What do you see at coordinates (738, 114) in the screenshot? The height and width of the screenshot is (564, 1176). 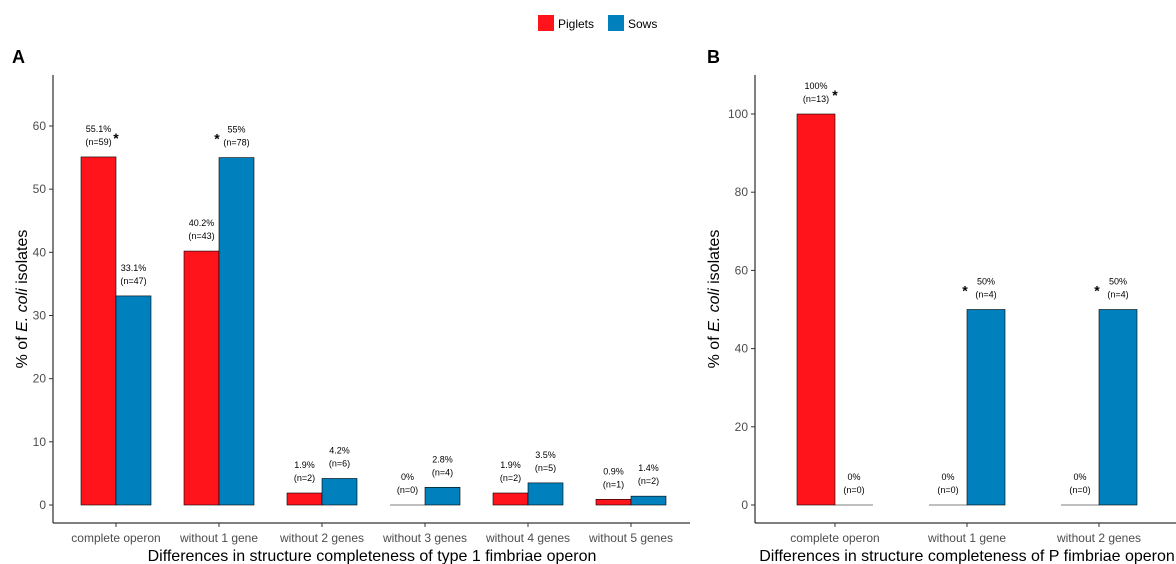 I see `y-tick-label: 100` at bounding box center [738, 114].